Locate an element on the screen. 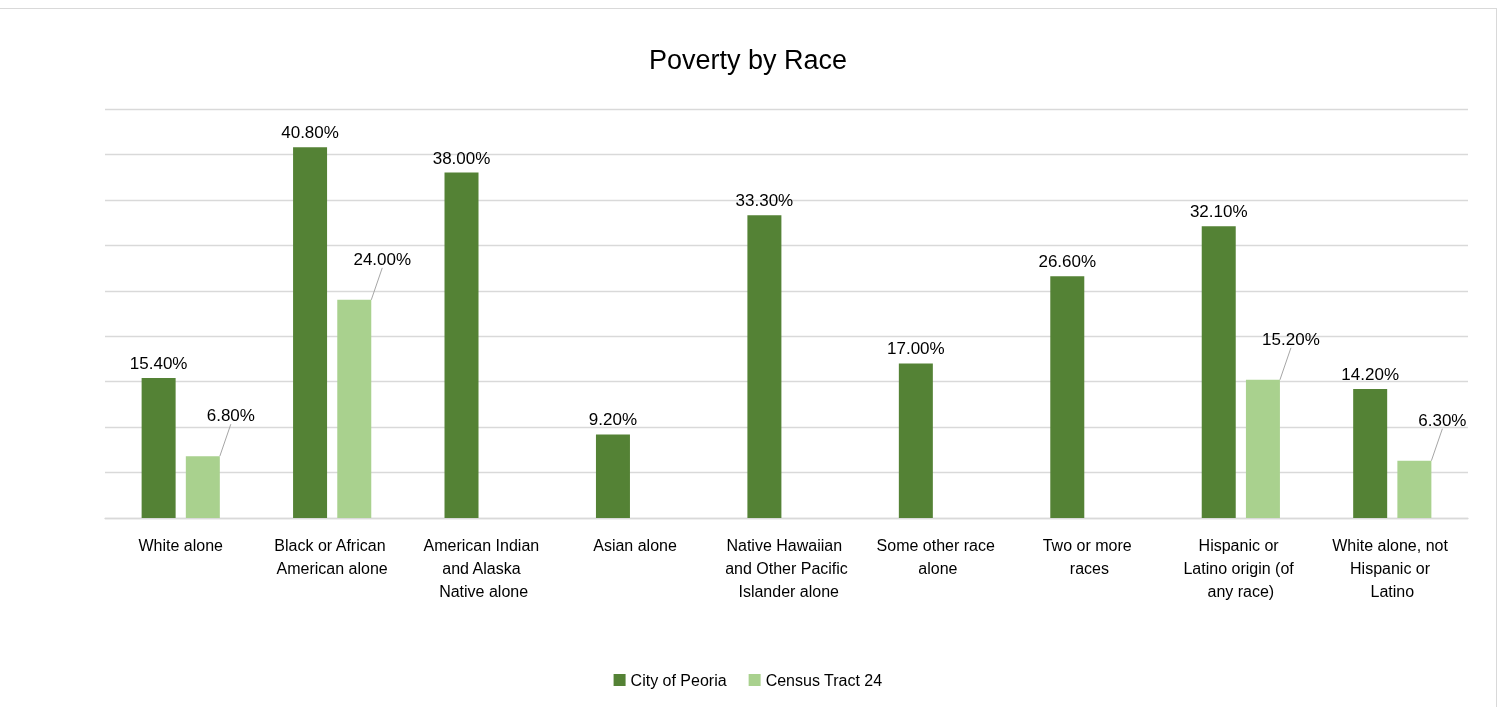  x-tick-label: Black or African American alone is located at coordinates (332, 557).